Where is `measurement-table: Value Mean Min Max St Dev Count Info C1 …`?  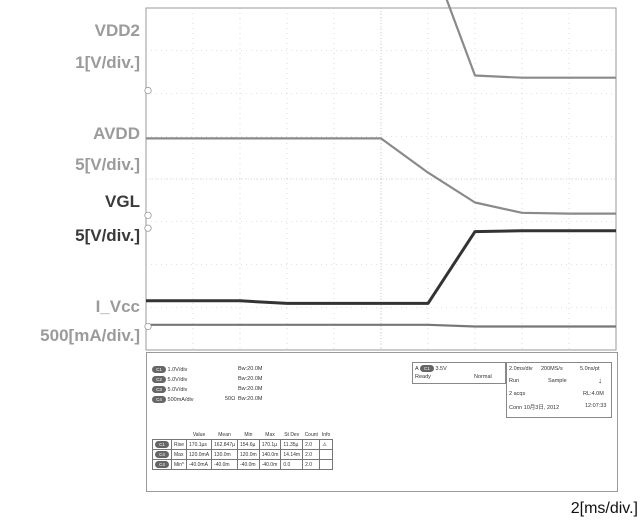 measurement-table: Value Mean Min Max St Dev Count Info C1 … is located at coordinates (242, 450).